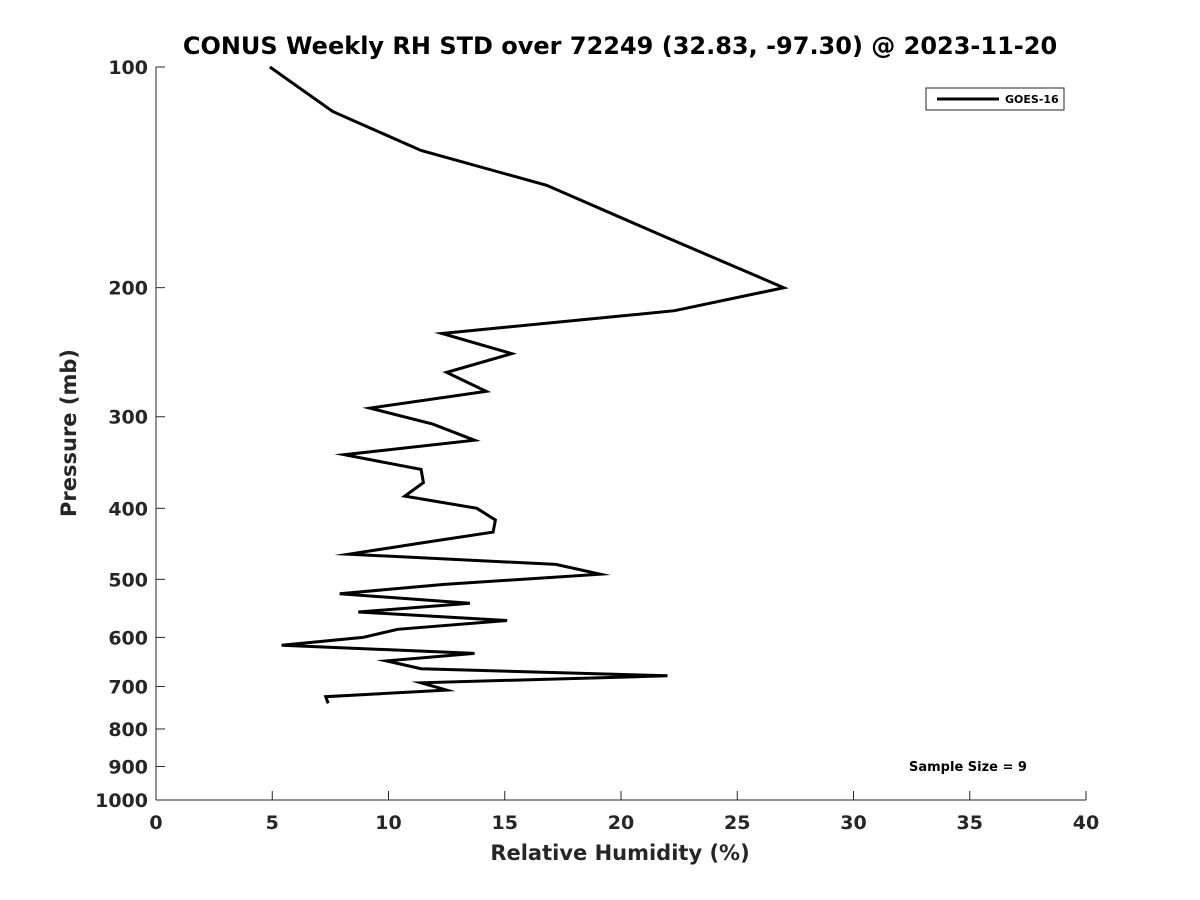 This screenshot has width=1200, height=900. Describe the element at coordinates (128, 580) in the screenshot. I see `y-tick-label: 500` at that location.